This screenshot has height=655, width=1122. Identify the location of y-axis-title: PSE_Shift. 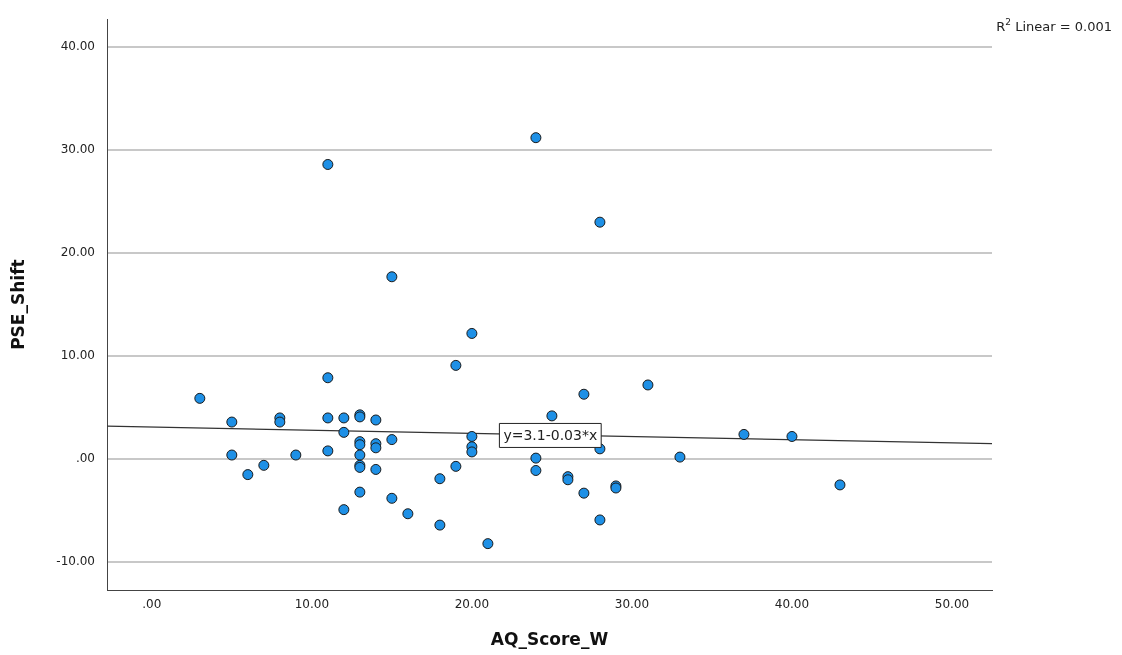
(17, 304).